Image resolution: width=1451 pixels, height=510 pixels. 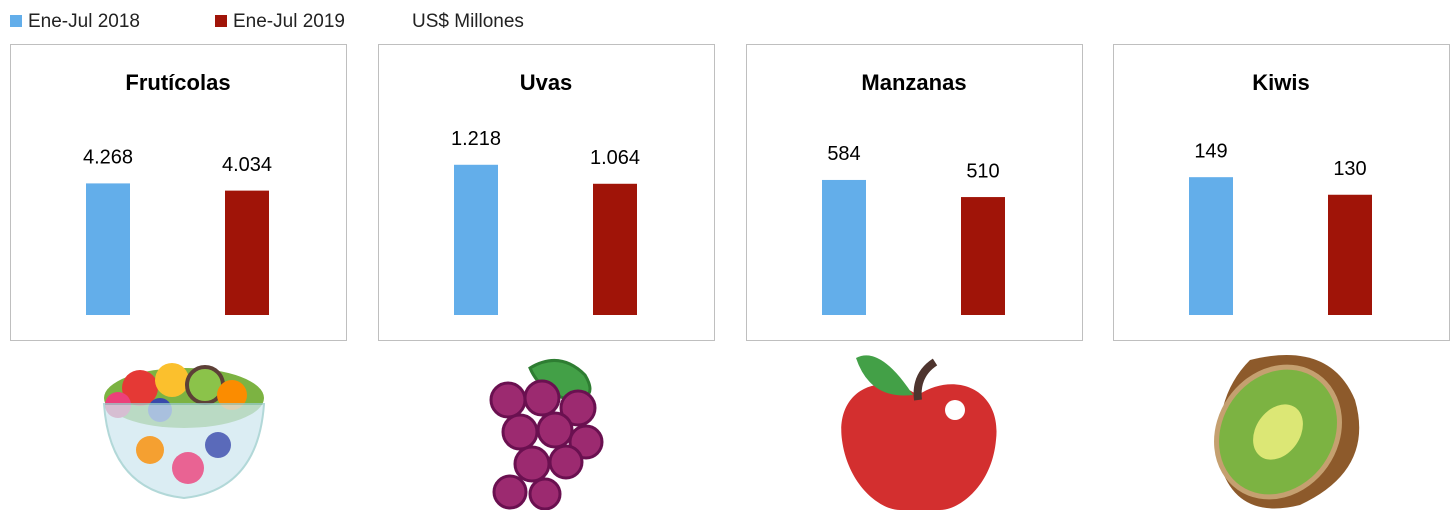 What do you see at coordinates (108, 158) in the screenshot?
I see `value-label: 4.268` at bounding box center [108, 158].